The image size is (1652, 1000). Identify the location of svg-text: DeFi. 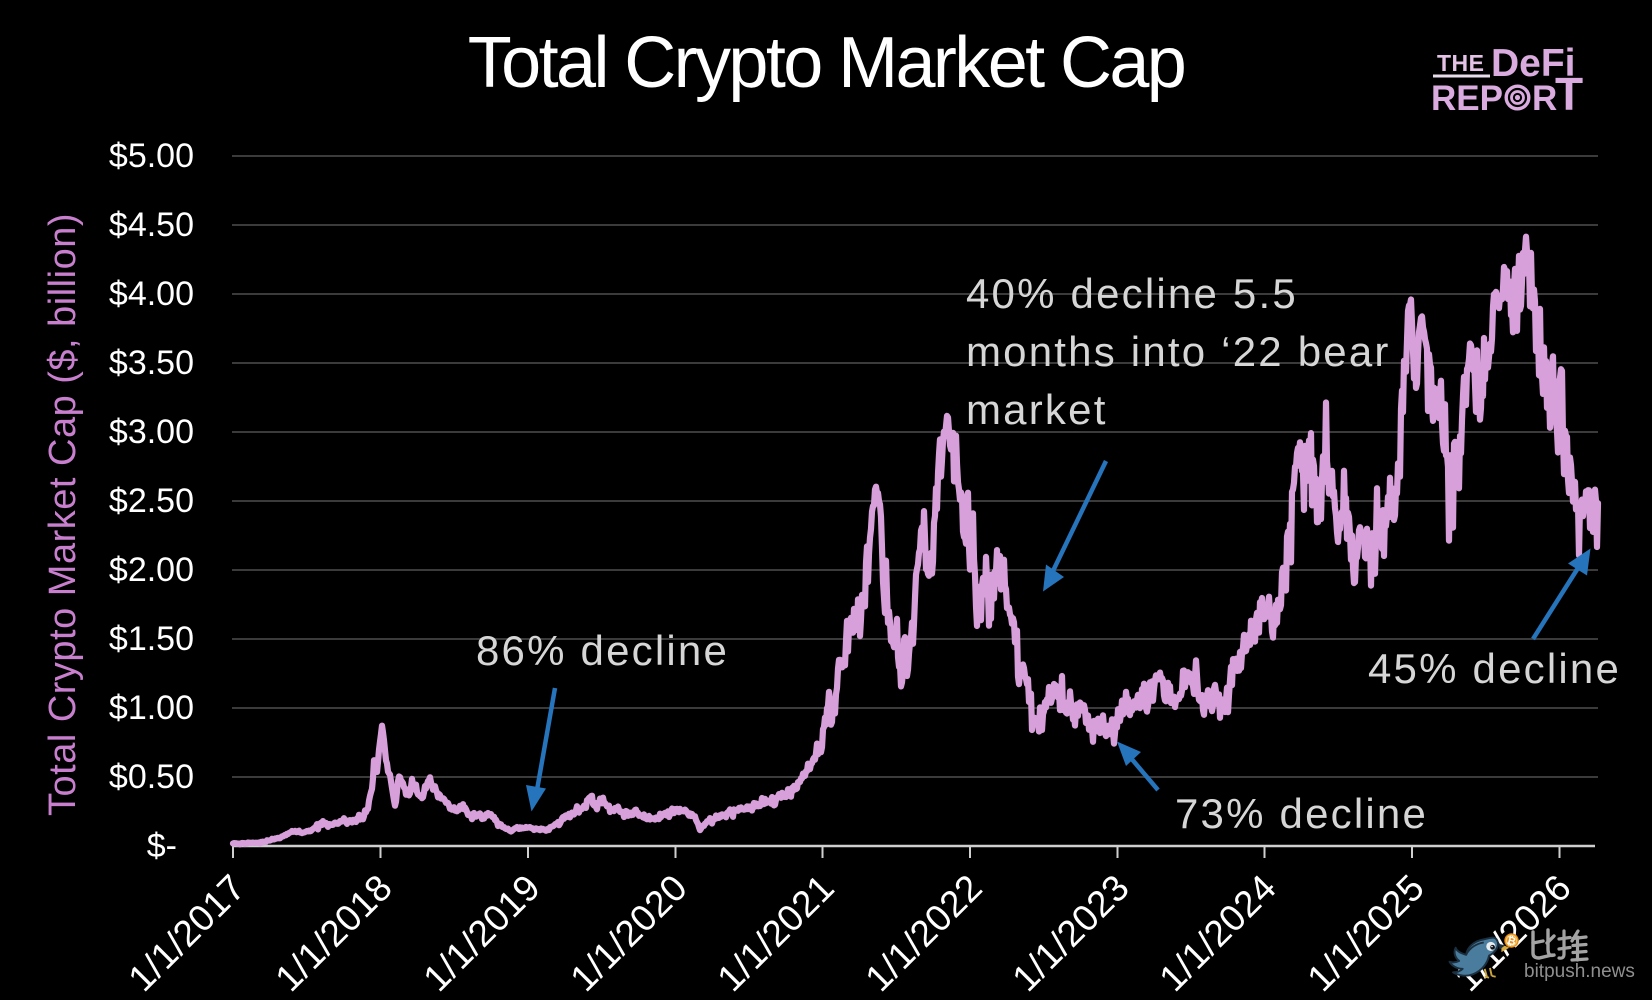
(1533, 63).